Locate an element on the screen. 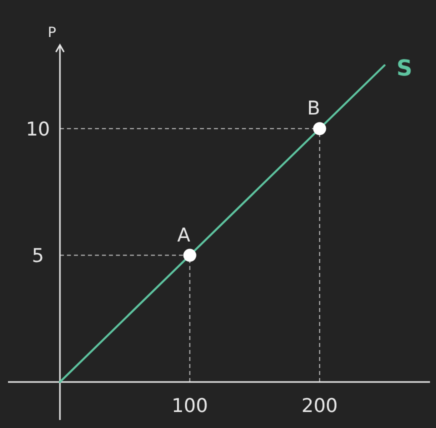 This screenshot has width=436, height=428. annotation: A is located at coordinates (183, 235).